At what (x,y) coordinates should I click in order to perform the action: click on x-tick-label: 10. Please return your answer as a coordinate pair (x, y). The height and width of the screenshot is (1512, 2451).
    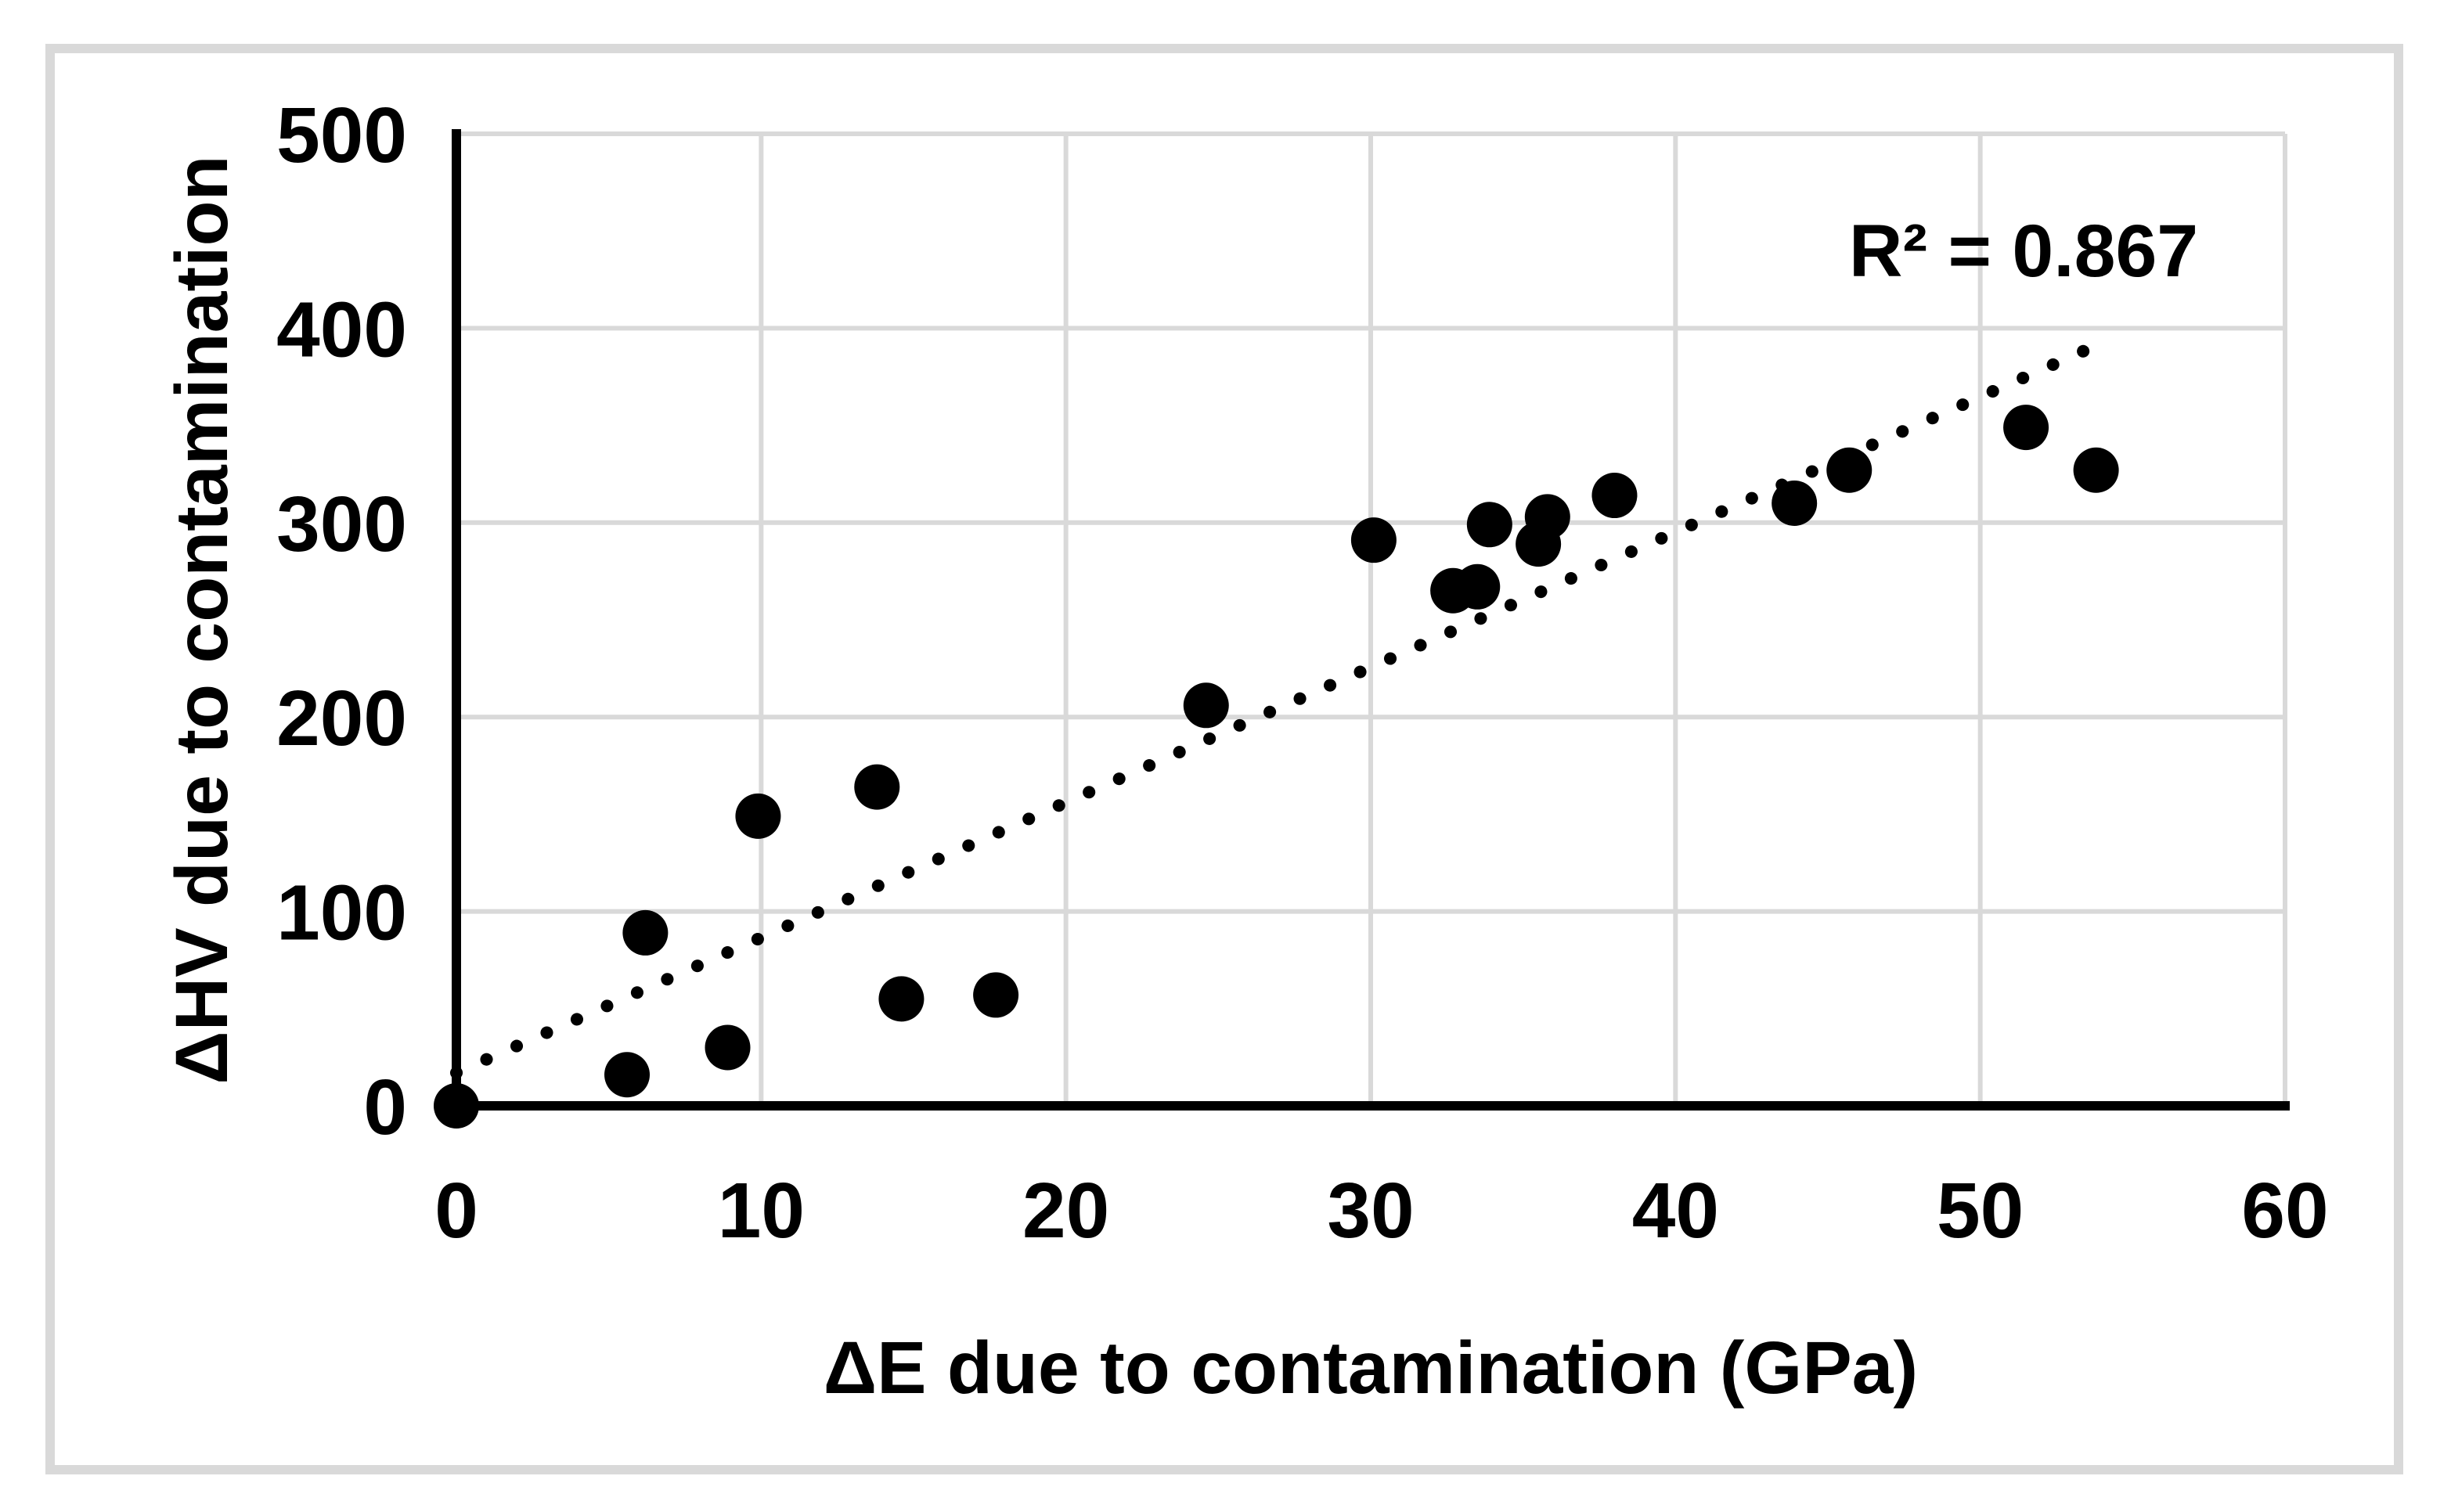
    Looking at the image, I should click on (761, 1211).